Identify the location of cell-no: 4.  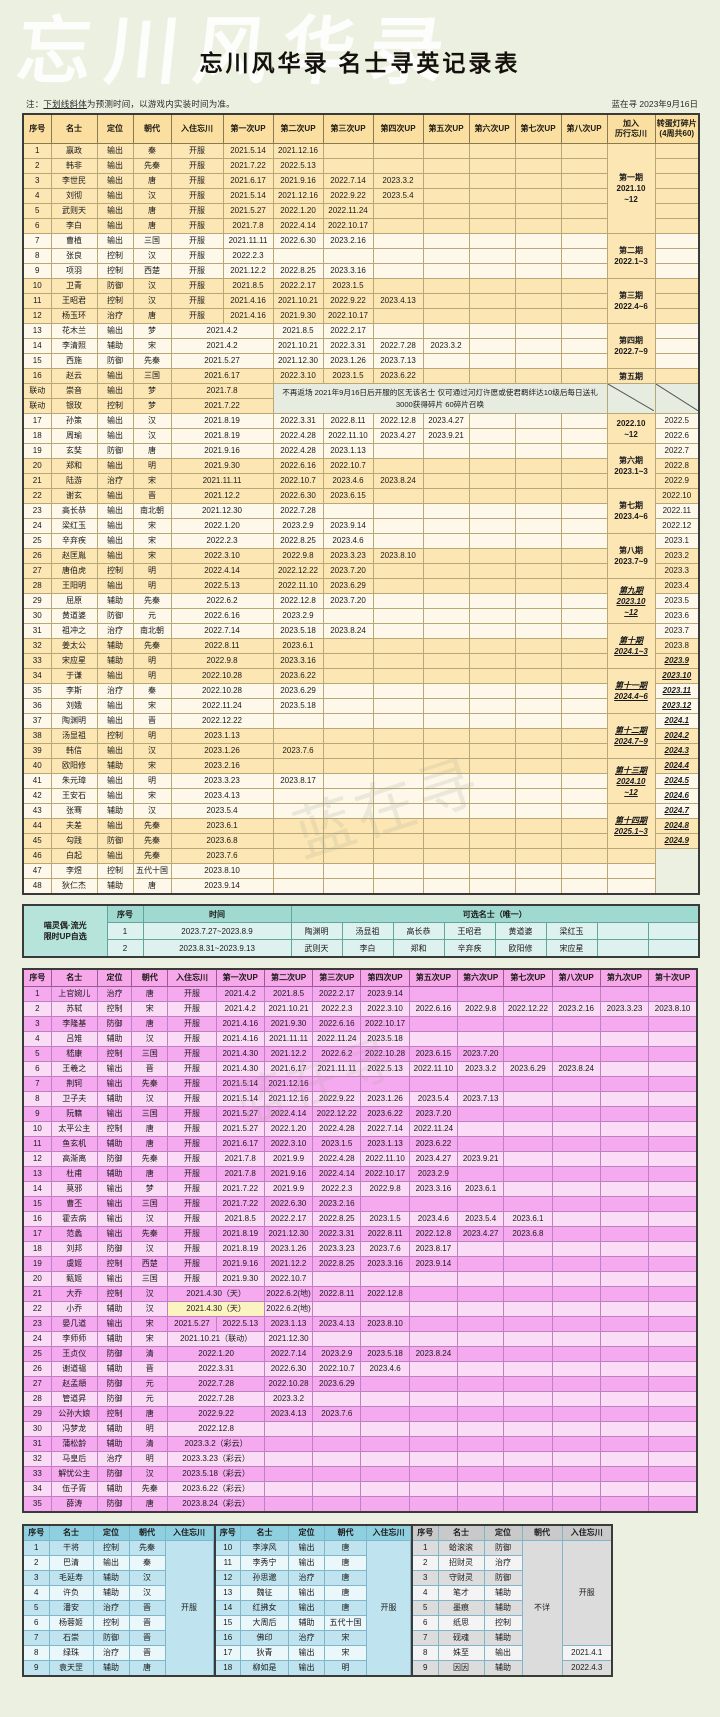
(37, 196).